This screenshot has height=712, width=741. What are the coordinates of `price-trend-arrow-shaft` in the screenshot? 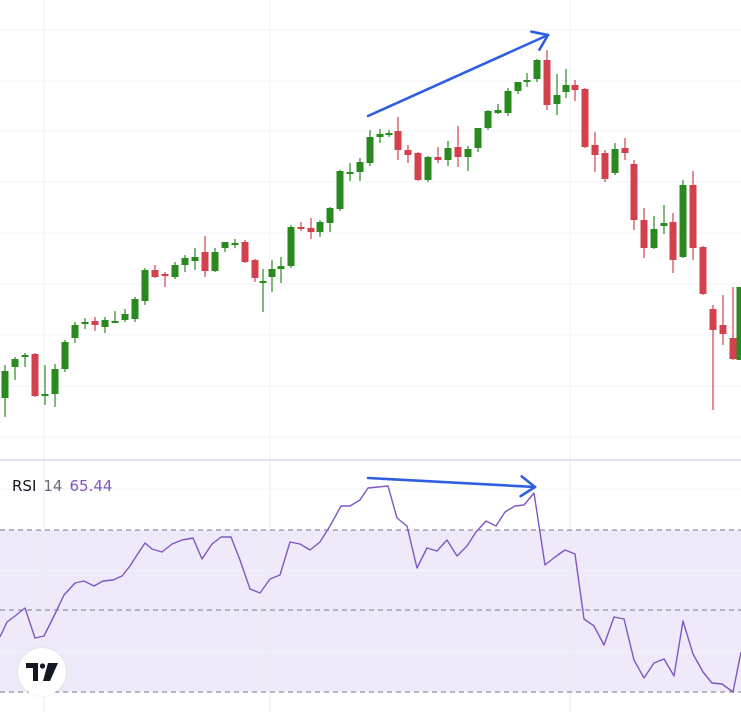 It's located at (458, 75).